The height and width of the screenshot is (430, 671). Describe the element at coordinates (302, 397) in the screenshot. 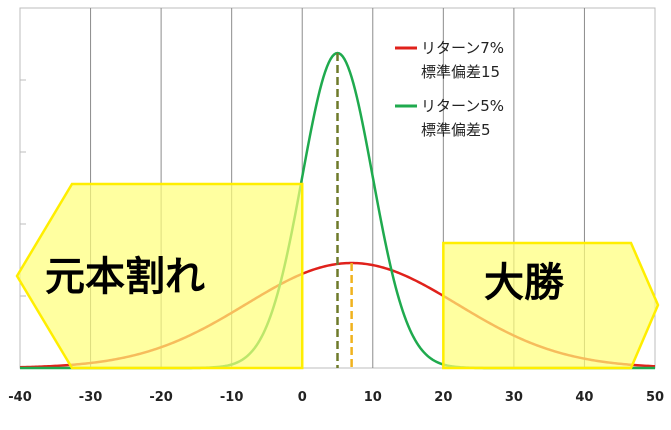

I see `x-tick-label: 0` at that location.